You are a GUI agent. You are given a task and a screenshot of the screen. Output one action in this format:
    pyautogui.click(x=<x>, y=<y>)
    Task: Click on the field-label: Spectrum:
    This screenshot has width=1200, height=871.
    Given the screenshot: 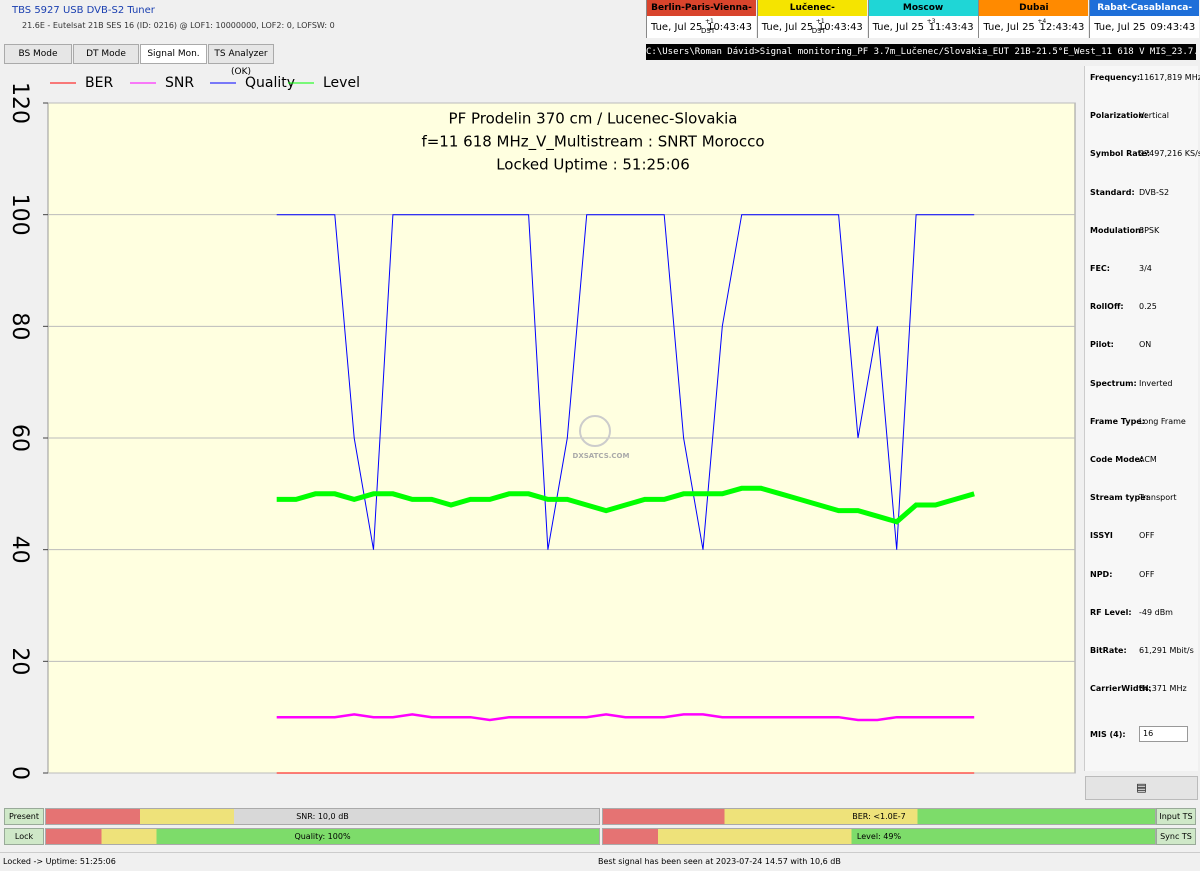 What is the action you would take?
    pyautogui.click(x=1113, y=383)
    